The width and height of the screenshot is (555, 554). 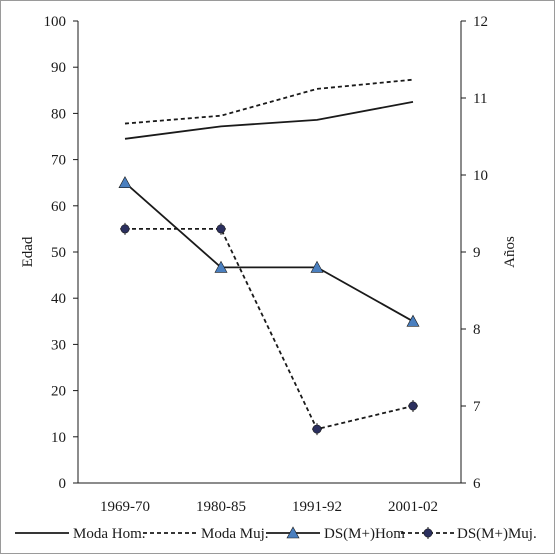 I want to click on series-line-moda-hom, so click(x=269, y=120).